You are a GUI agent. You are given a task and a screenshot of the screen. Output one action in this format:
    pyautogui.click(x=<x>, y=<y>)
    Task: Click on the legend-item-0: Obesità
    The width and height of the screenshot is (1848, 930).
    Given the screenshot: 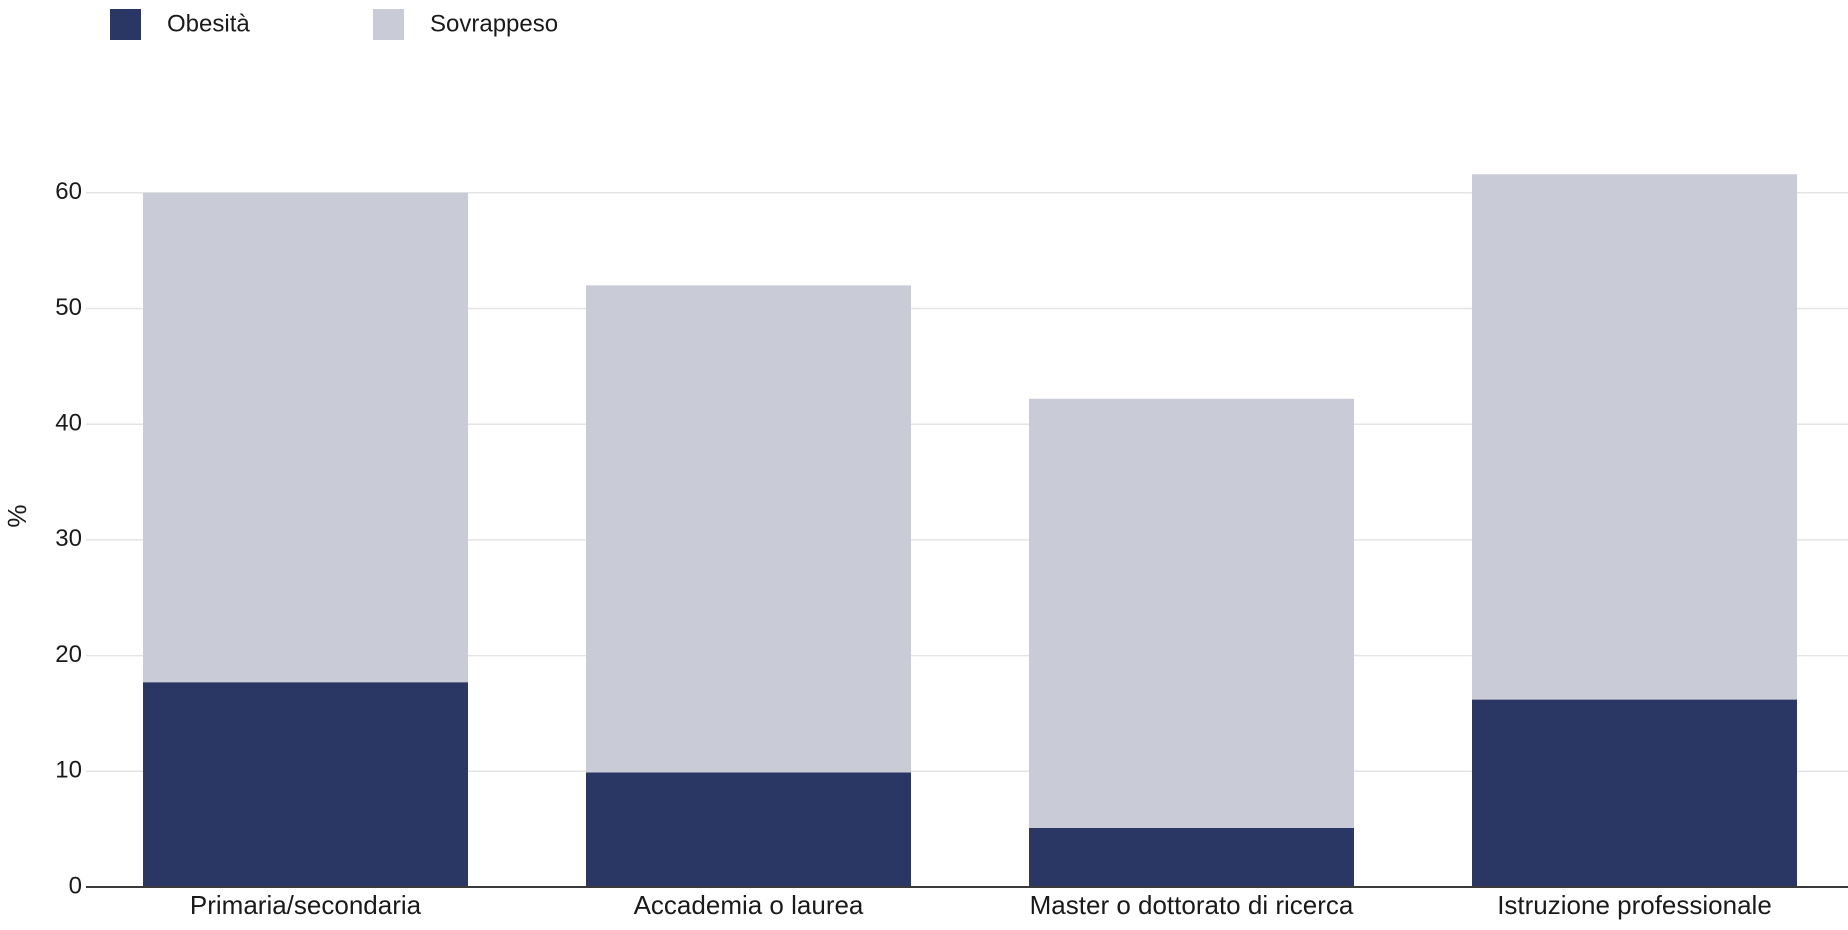 What is the action you would take?
    pyautogui.click(x=180, y=24)
    